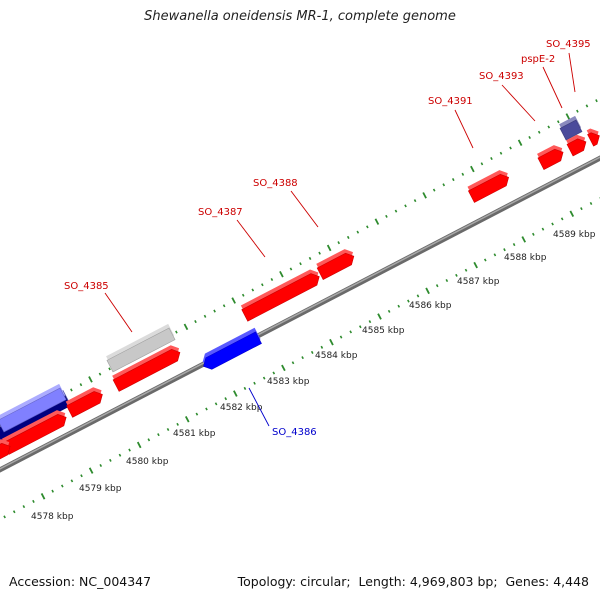 The width and height of the screenshot is (600, 600). Describe the element at coordinates (194, 434) in the screenshot. I see `ruler-tick-label: 4581 kbp` at that location.